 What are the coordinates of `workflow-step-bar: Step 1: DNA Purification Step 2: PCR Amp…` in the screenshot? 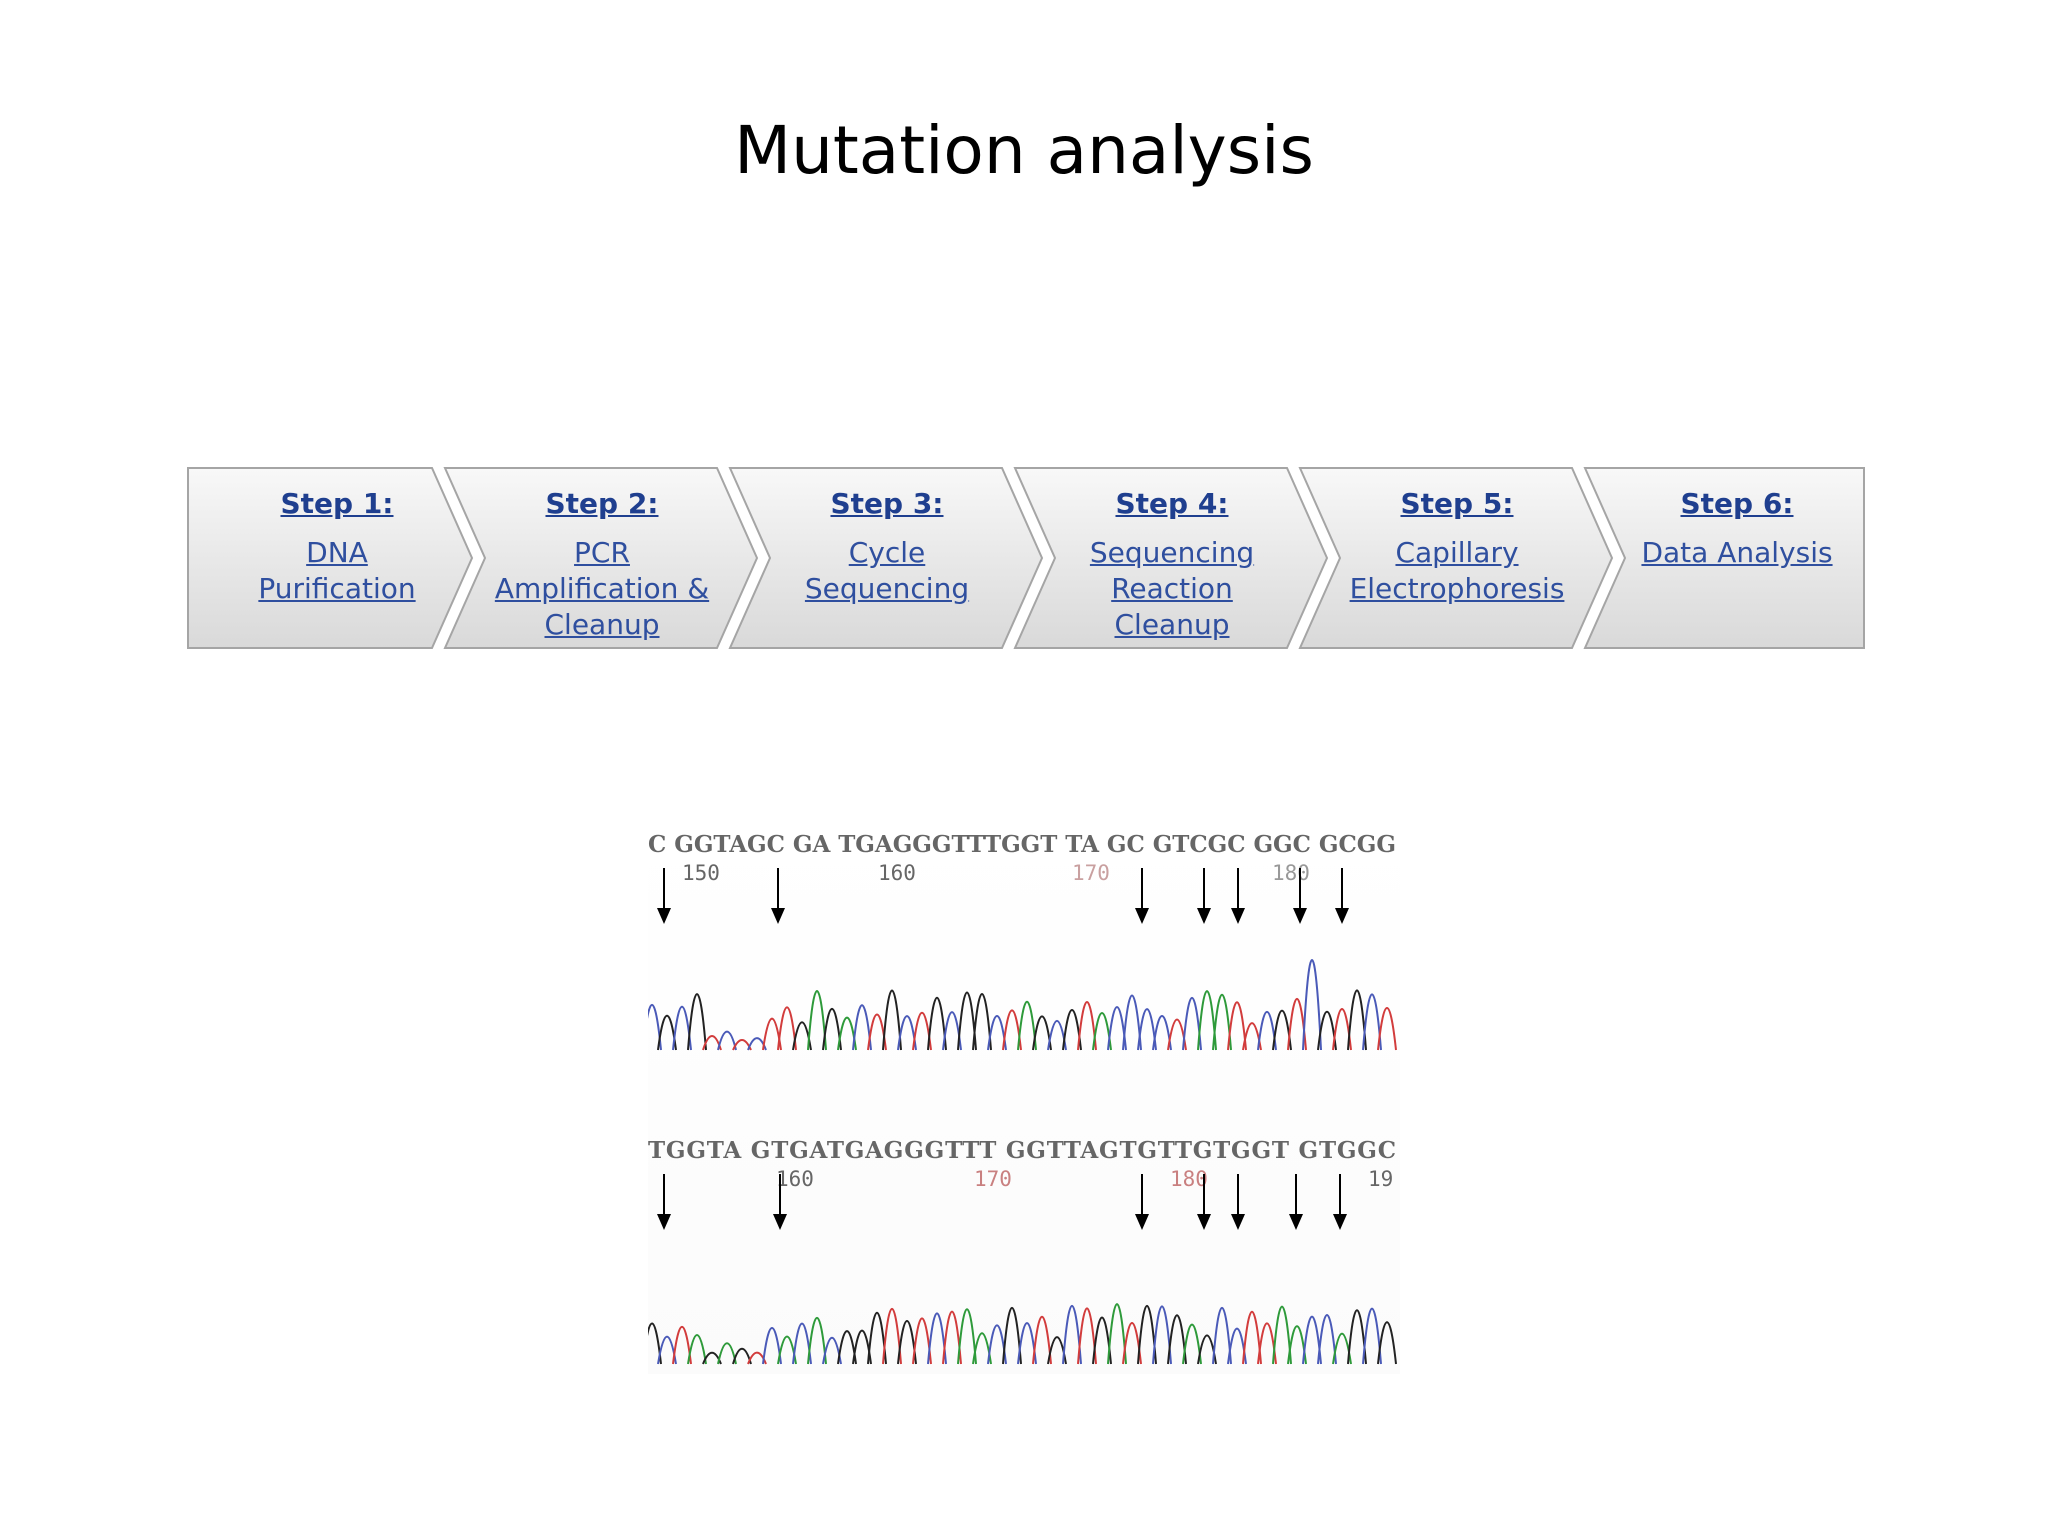 It's located at (1026, 558).